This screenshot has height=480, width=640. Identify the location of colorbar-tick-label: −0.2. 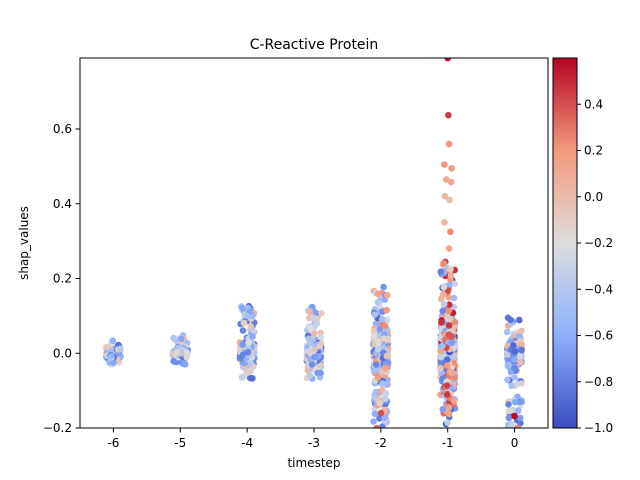
(598, 243).